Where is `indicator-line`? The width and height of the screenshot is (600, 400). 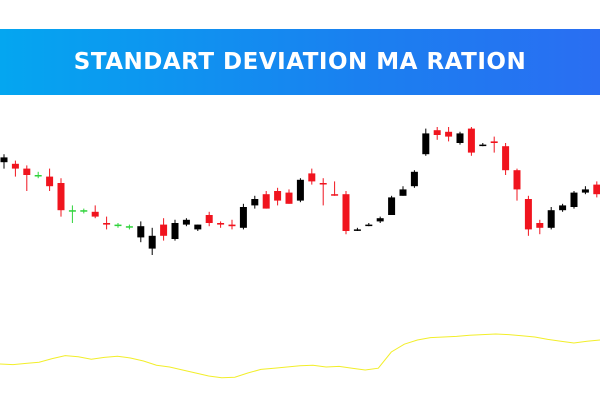 indicator-line is located at coordinates (300, 356).